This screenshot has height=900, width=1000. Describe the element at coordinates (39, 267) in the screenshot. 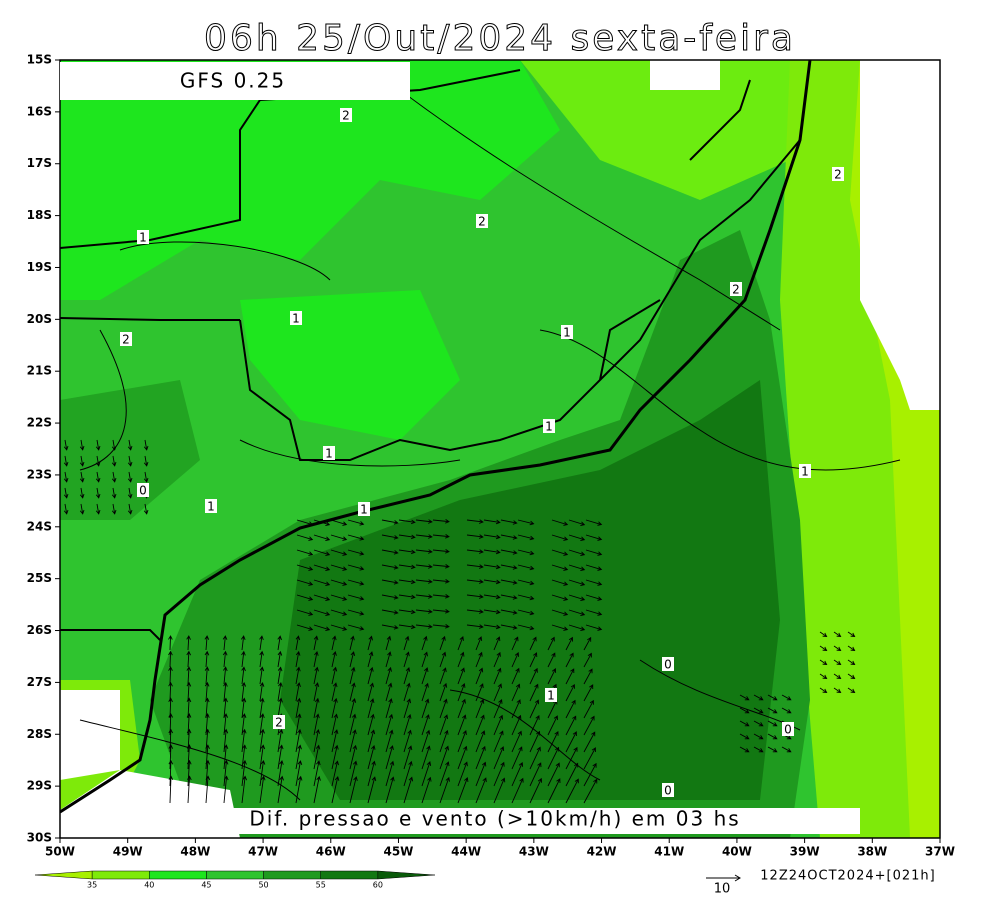

I see `y-tick-label: 19S` at that location.